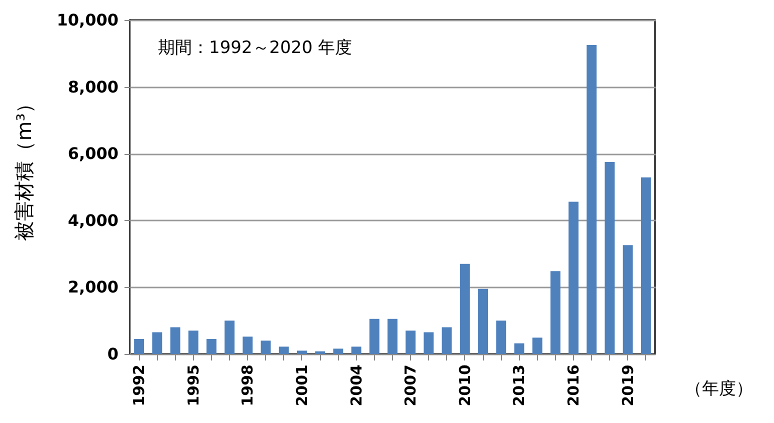 The image size is (774, 423). What do you see at coordinates (24, 167) in the screenshot?
I see `y-axis-title: 被害材積（m³）` at bounding box center [24, 167].